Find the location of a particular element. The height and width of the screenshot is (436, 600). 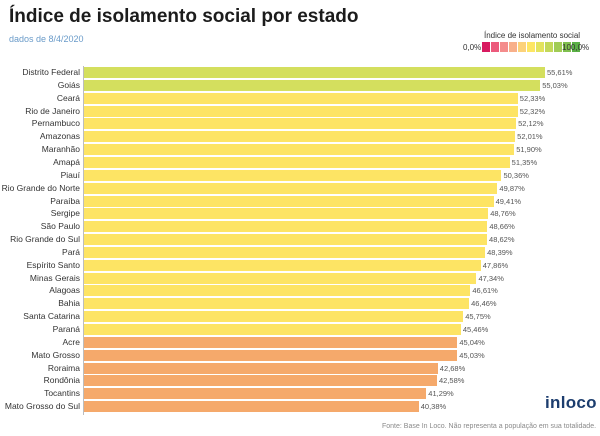

category-label: São Paulo is located at coordinates (60, 226).